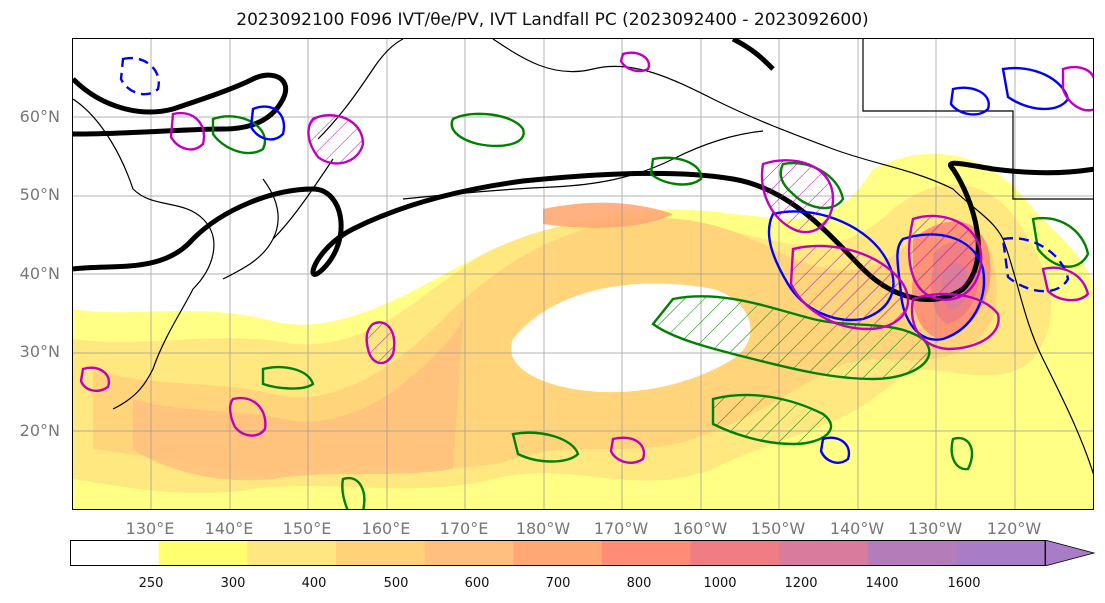  What do you see at coordinates (39, 194) in the screenshot?
I see `lat-label-50n: 50°N` at bounding box center [39, 194].